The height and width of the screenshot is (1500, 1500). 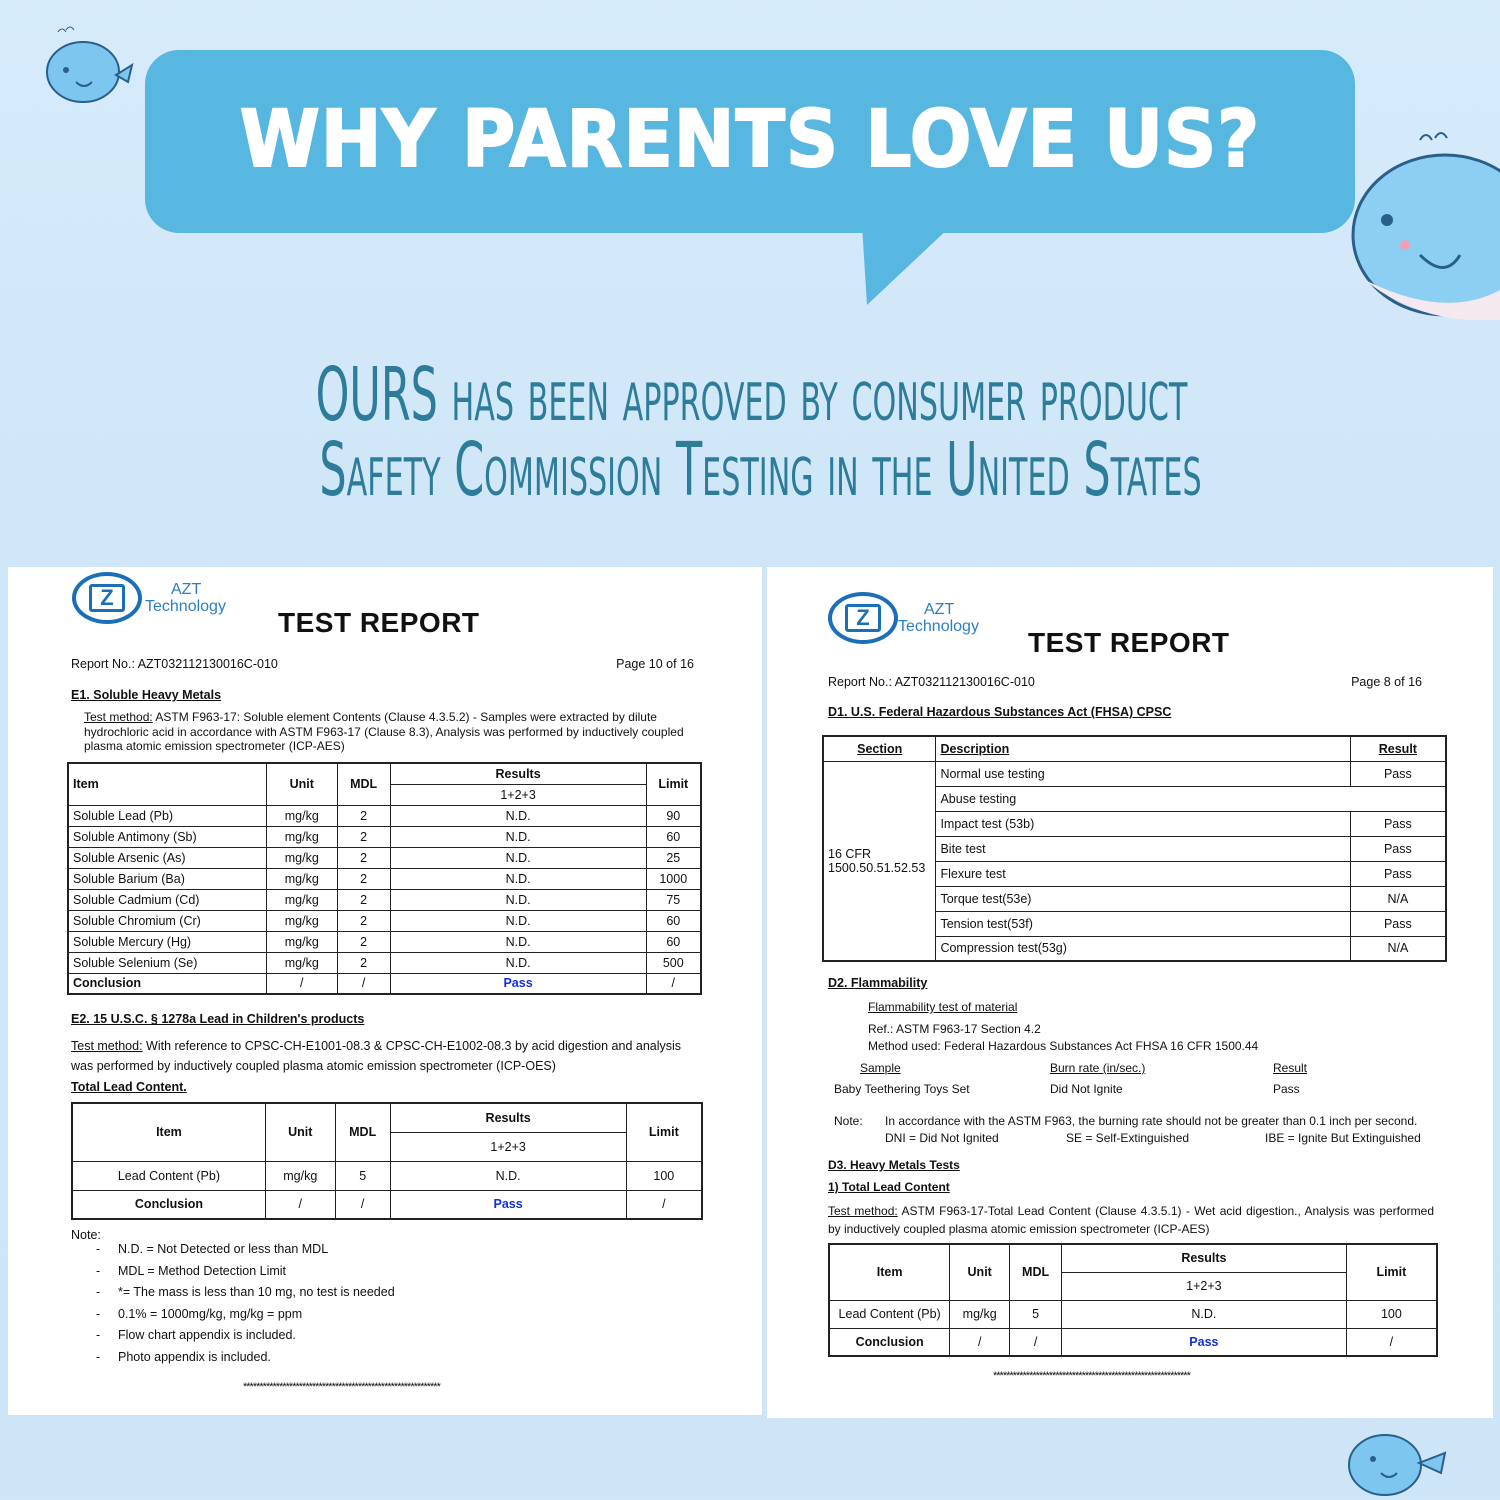 I want to click on burn-rate-value: Did Not Ignite, so click(x=1086, y=1089).